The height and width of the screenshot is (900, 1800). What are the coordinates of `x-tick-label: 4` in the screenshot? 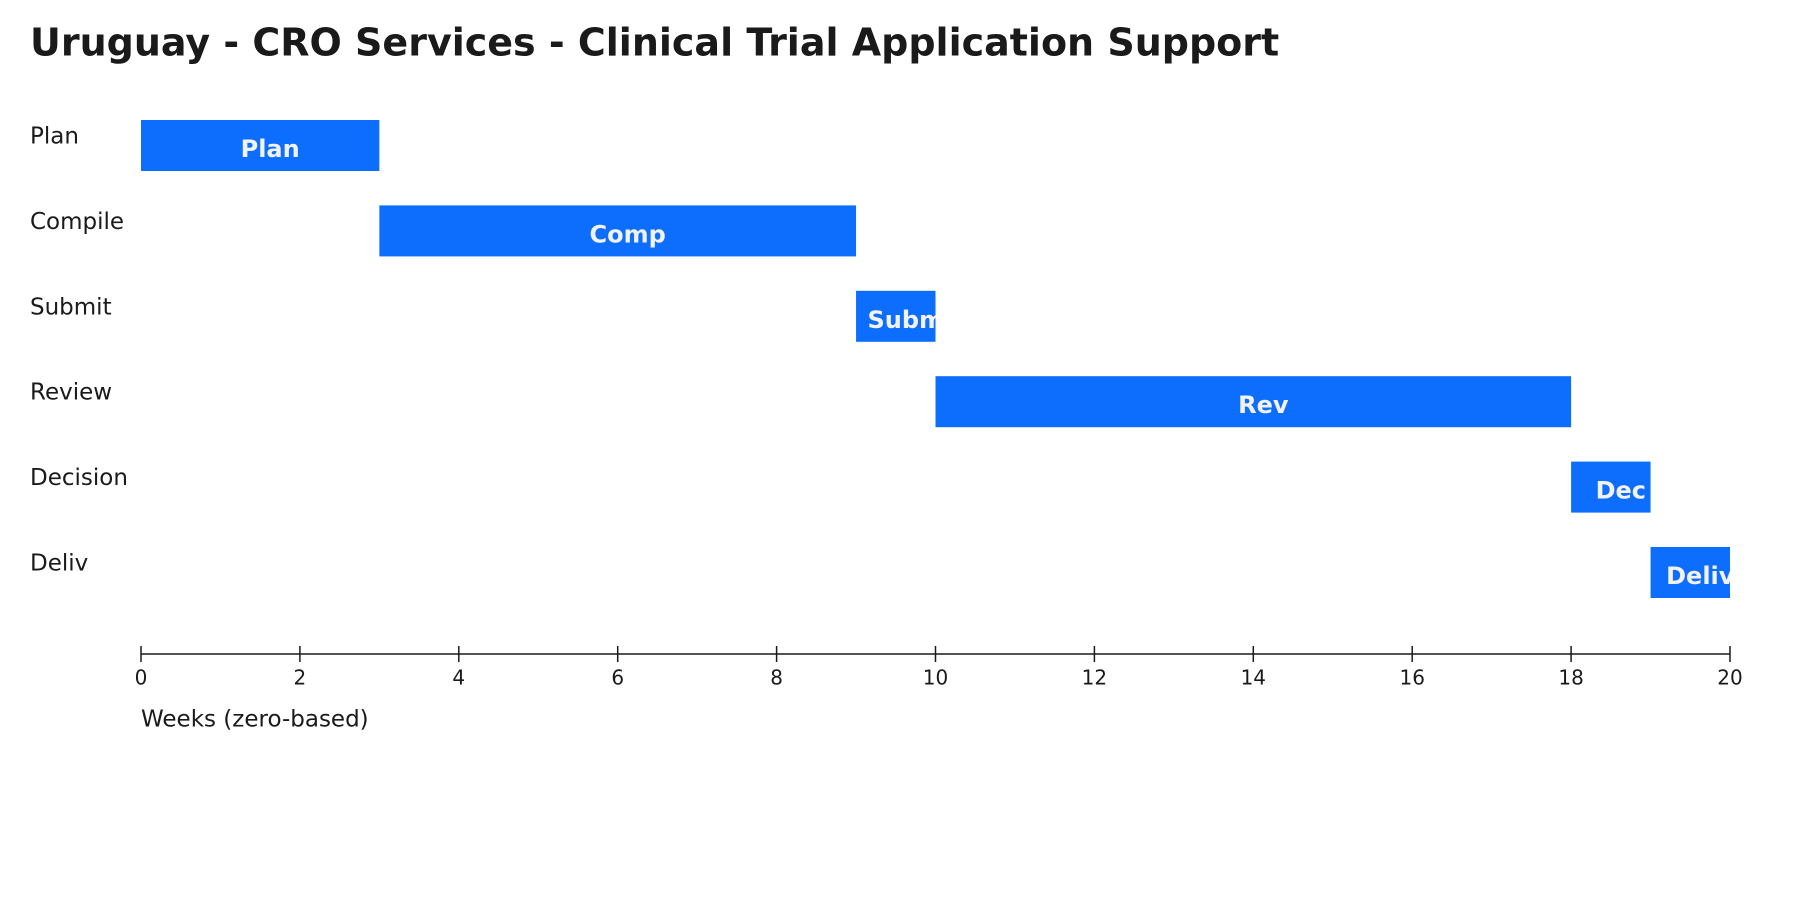 It's located at (458, 678).